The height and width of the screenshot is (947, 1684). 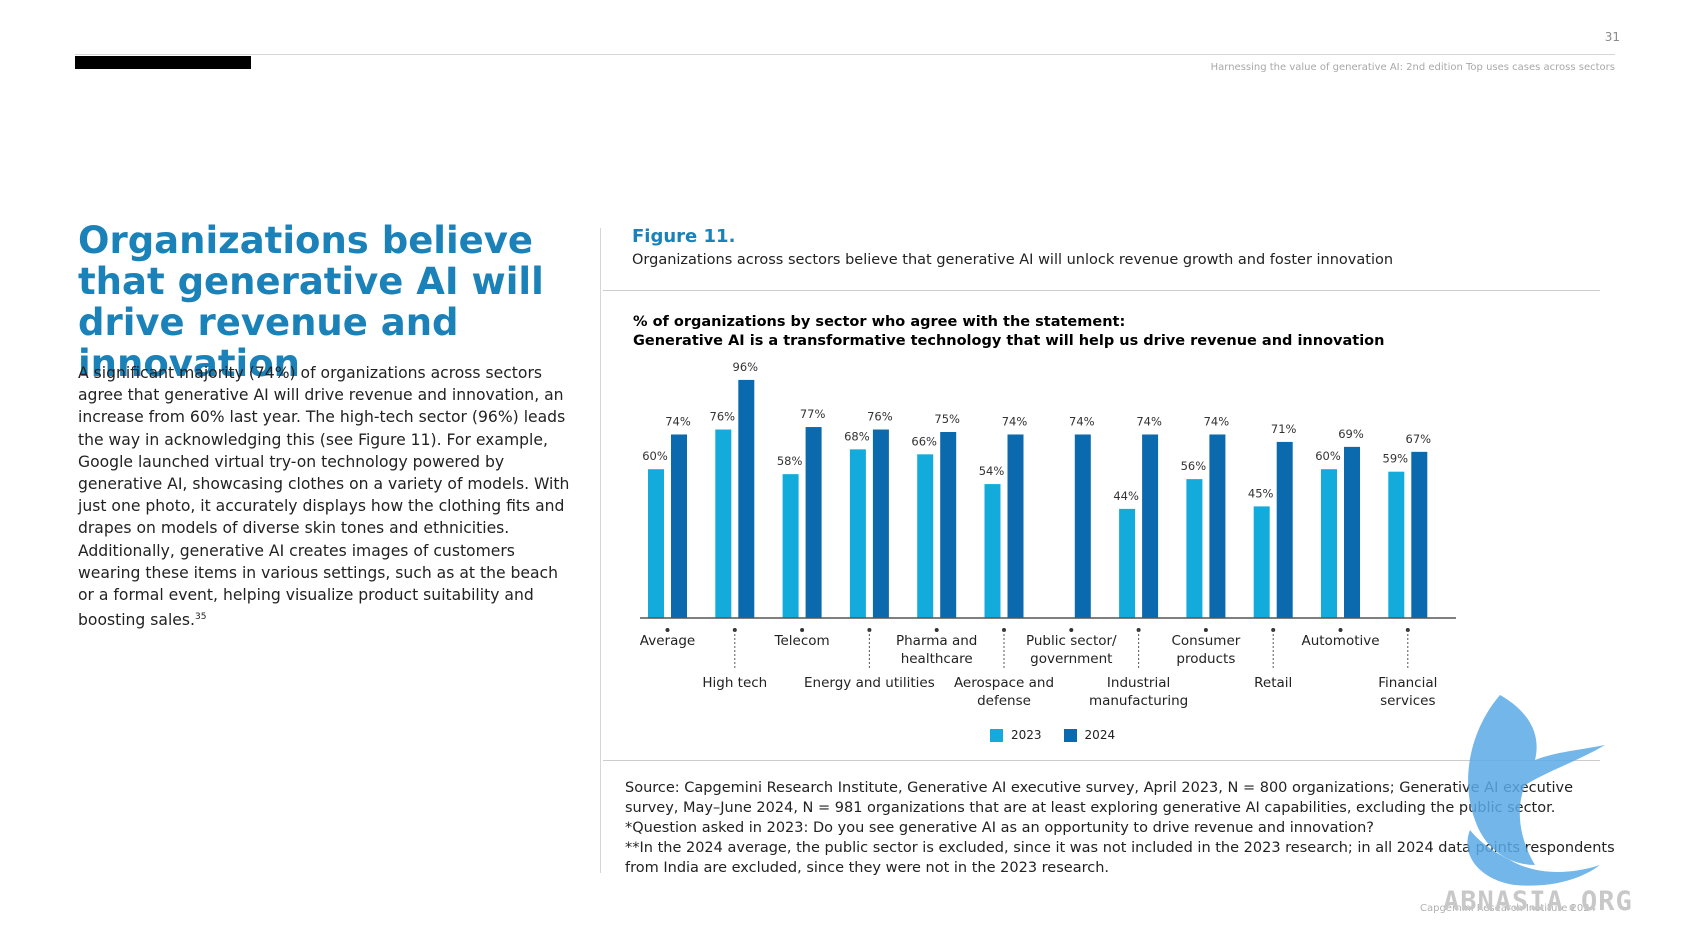 What do you see at coordinates (1217, 421) in the screenshot?
I see `data-label-2024-8: 74%` at bounding box center [1217, 421].